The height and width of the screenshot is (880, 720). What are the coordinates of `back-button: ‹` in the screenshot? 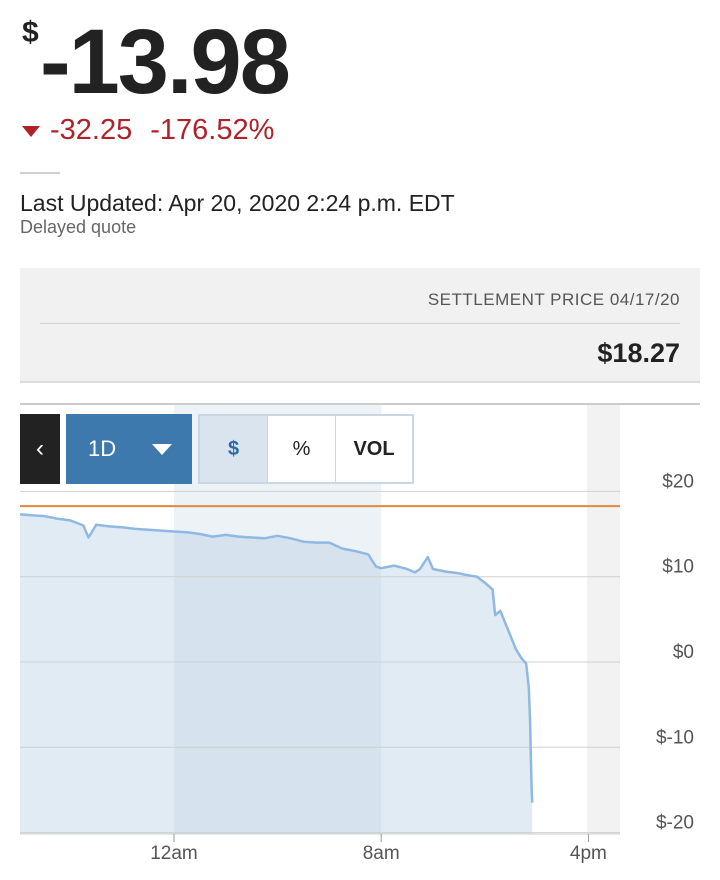 It's located at (40, 449).